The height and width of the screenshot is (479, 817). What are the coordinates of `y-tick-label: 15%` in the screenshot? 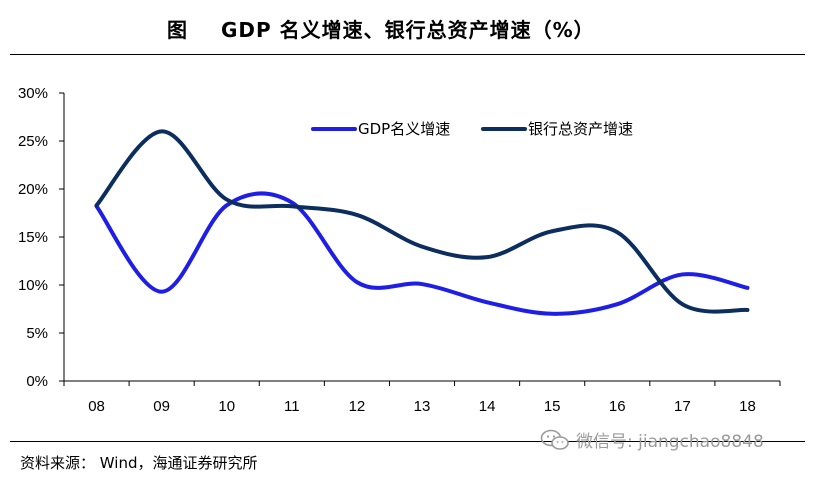 It's located at (33, 237).